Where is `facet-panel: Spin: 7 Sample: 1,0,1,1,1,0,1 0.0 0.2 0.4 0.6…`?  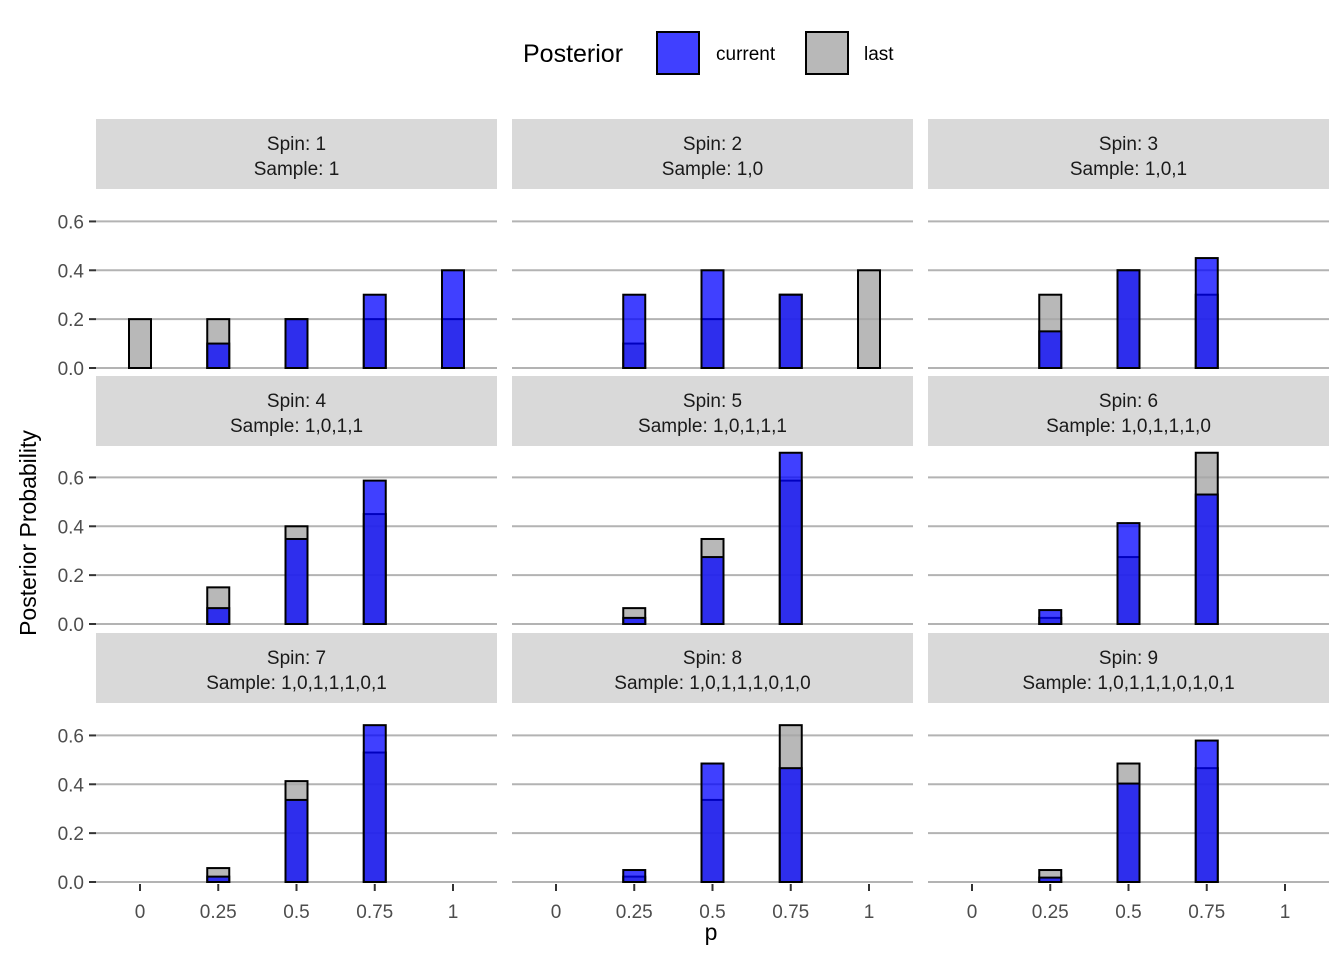
facet-panel: Spin: 7 Sample: 1,0,1,1,1,0,1 0.0 0.2 0.4 0.6… is located at coordinates (277, 778).